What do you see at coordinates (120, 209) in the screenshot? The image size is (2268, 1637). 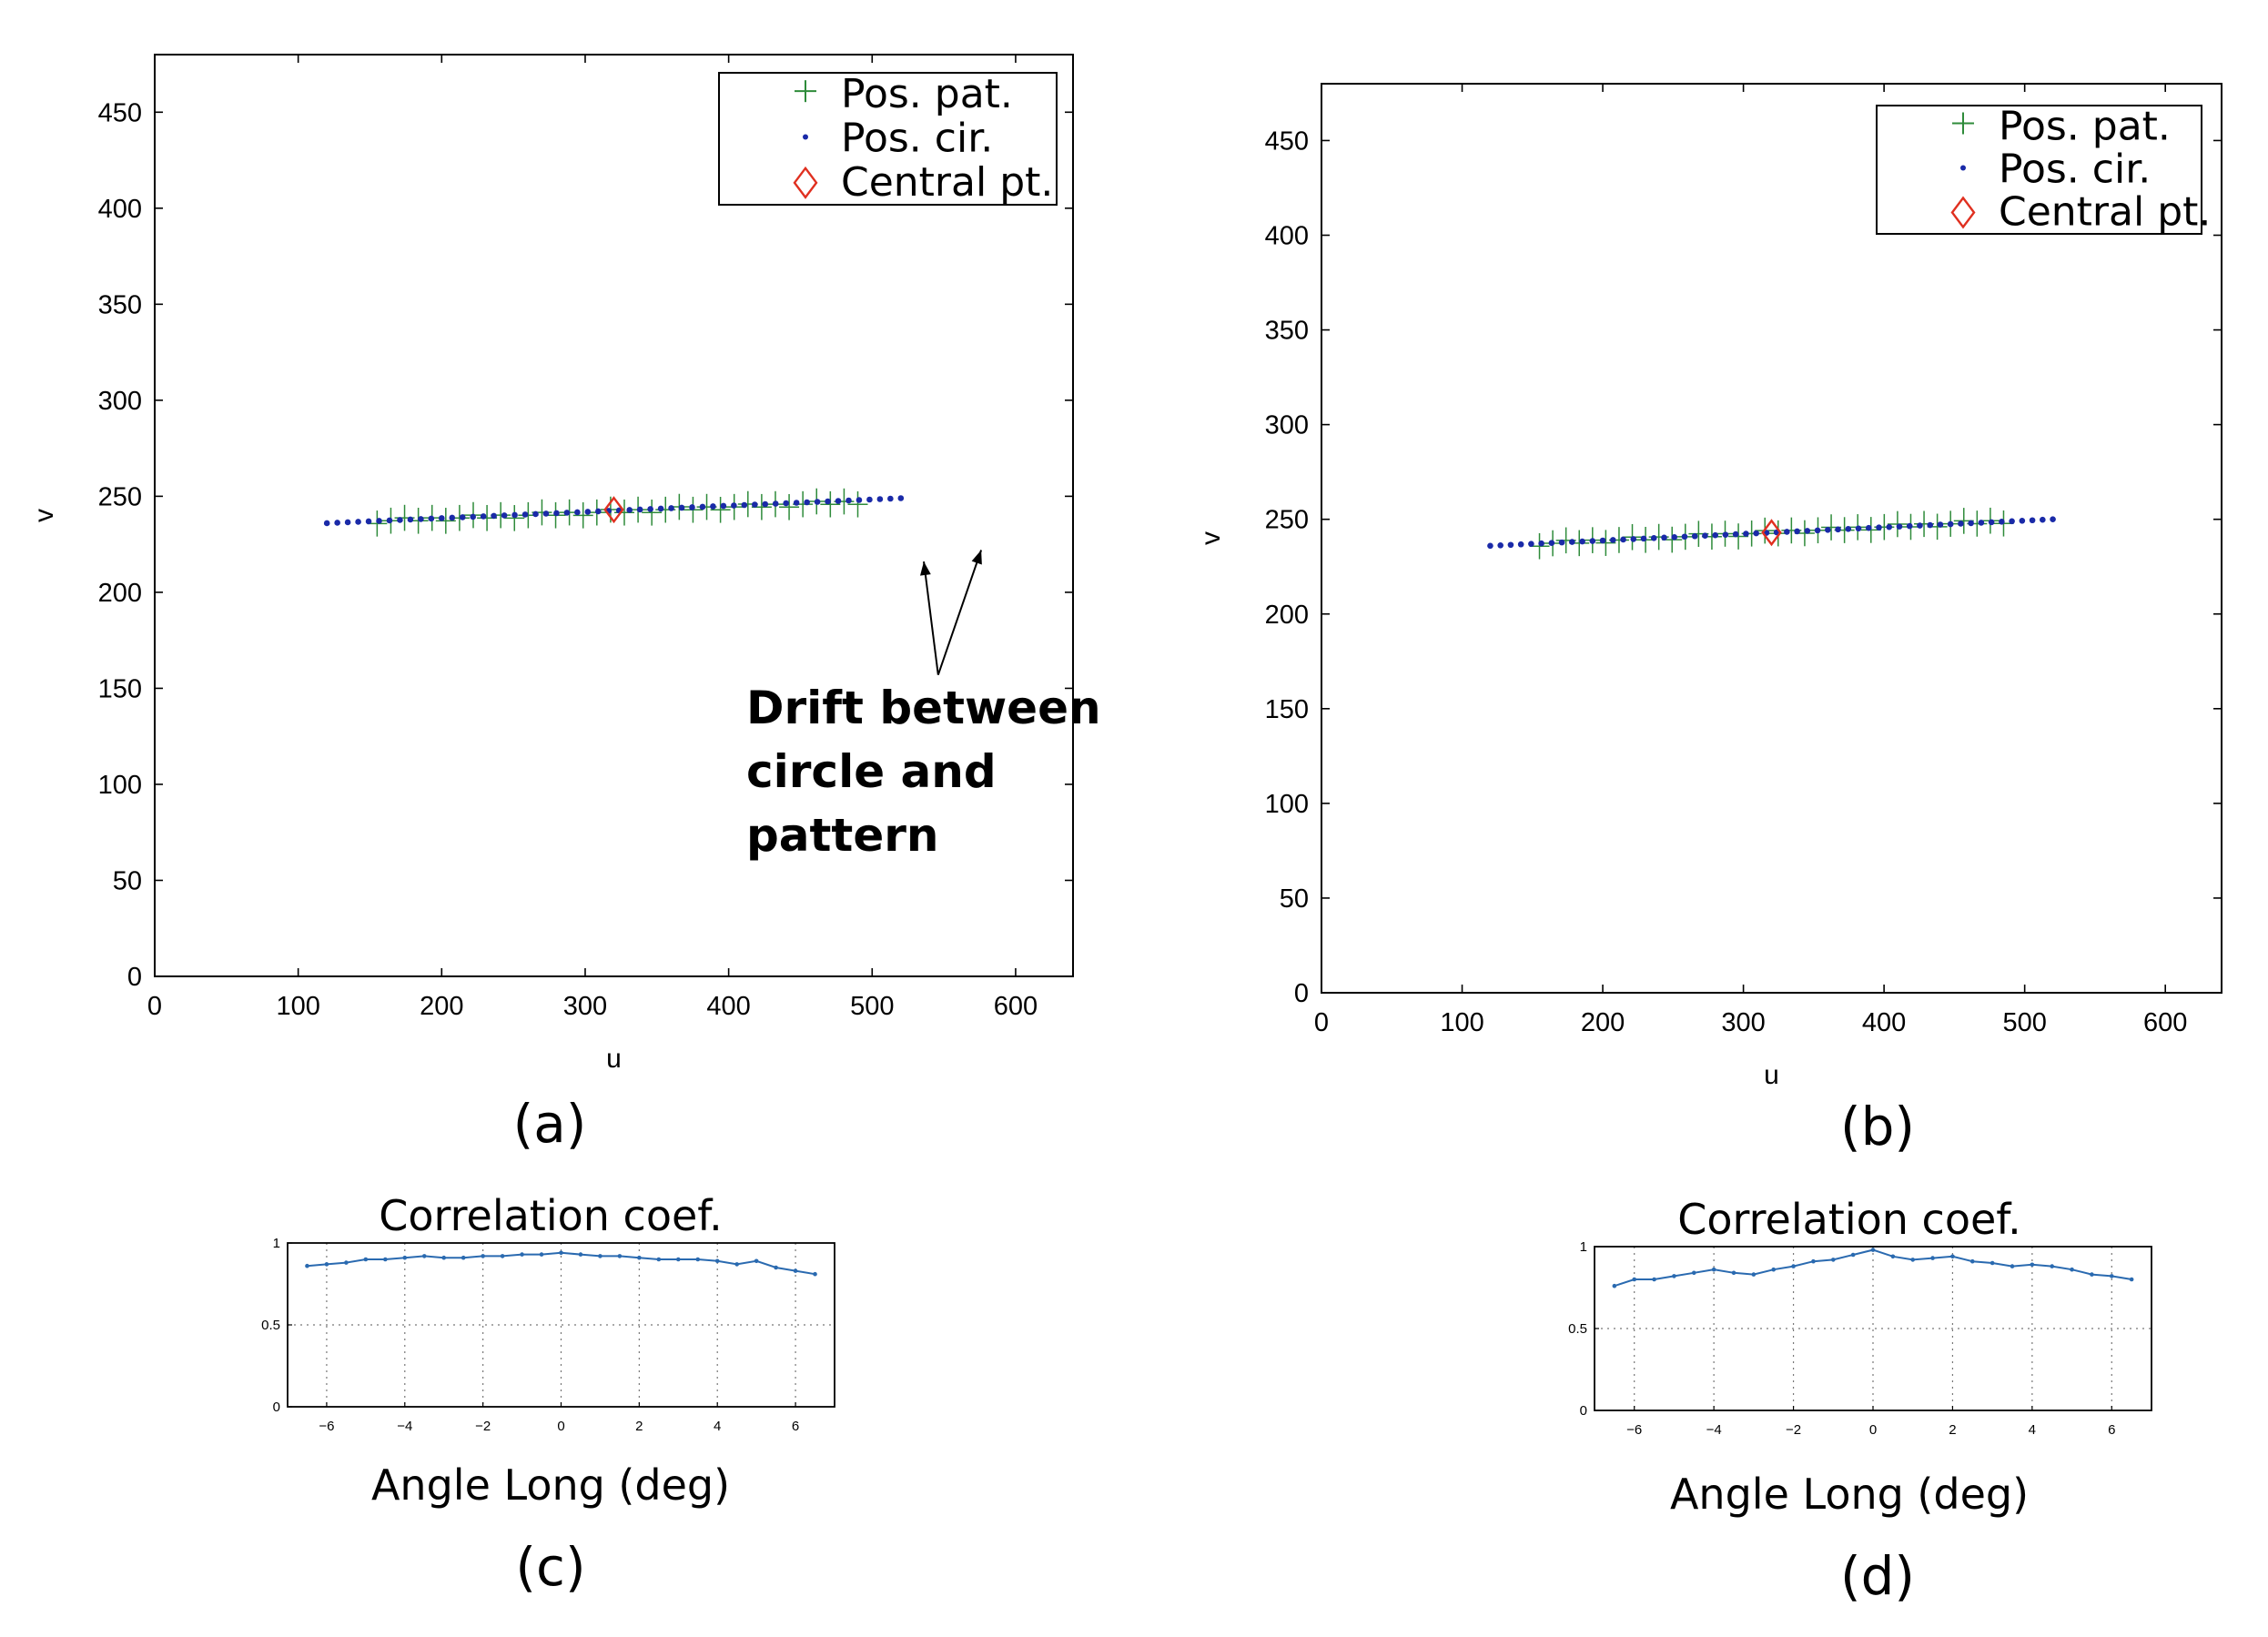 I see `y-tick-label: 400` at bounding box center [120, 209].